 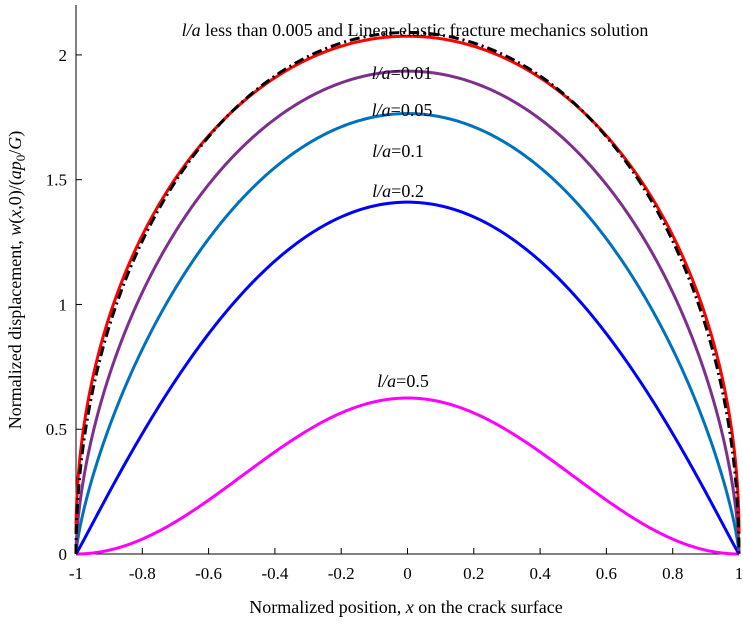 I want to click on annotation-la-0.5: l/a=0.5, so click(x=403, y=381).